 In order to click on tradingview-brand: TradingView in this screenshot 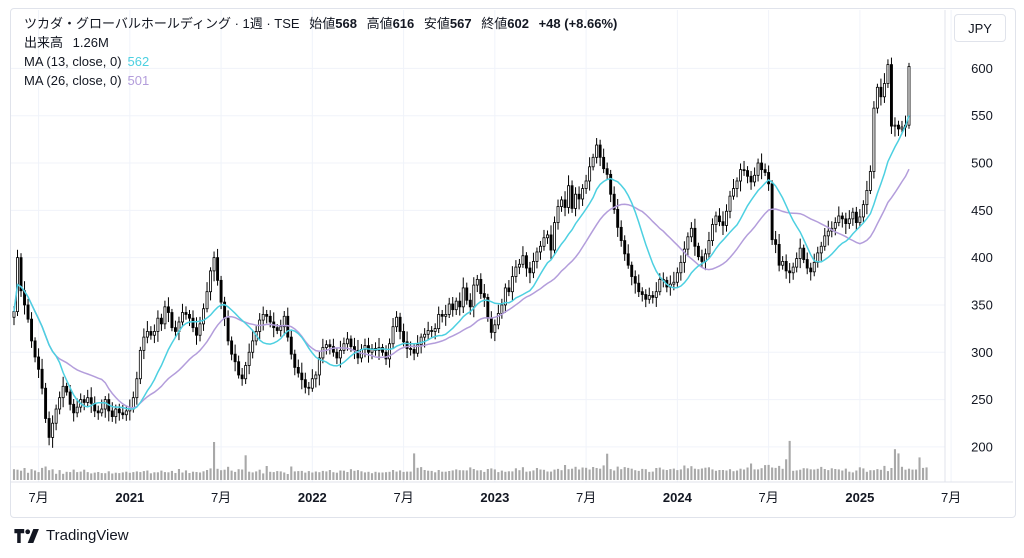, I will do `click(71, 535)`.